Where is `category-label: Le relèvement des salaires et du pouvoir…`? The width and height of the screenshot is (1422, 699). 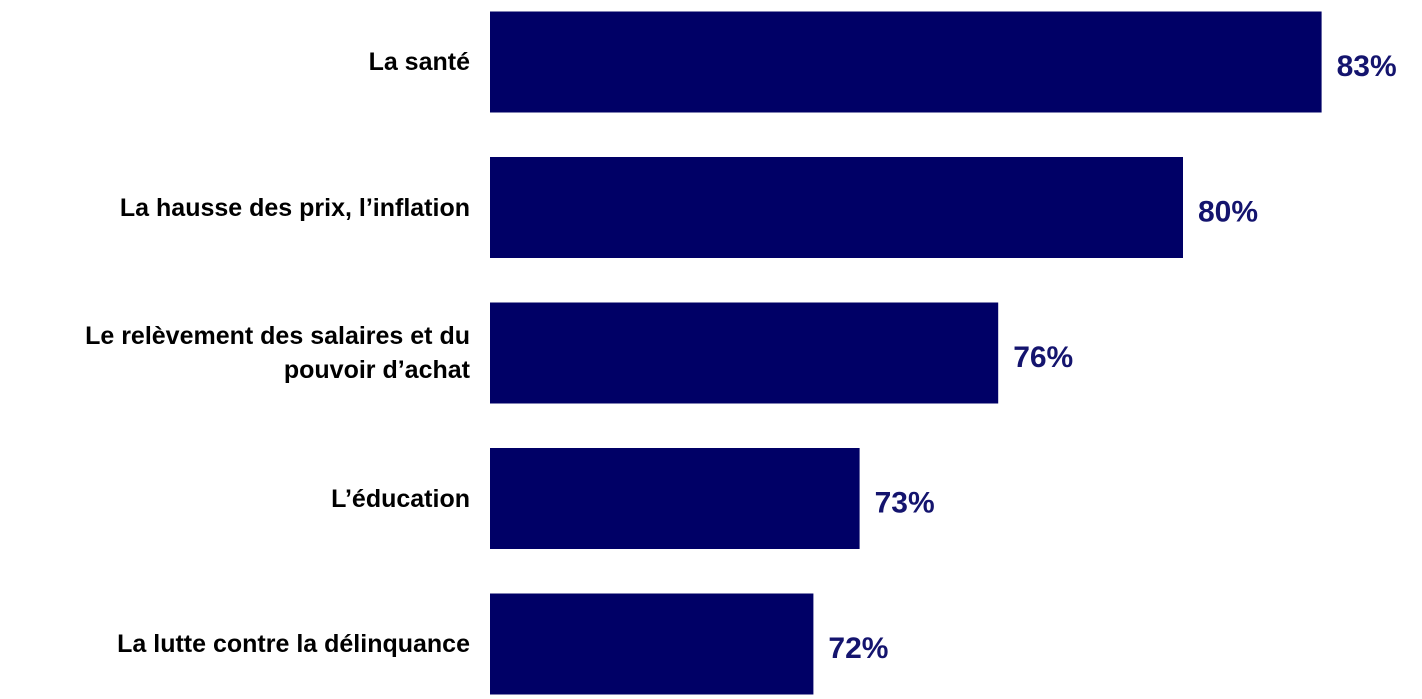
category-label: Le relèvement des salaires et du pouvoir… is located at coordinates (277, 353).